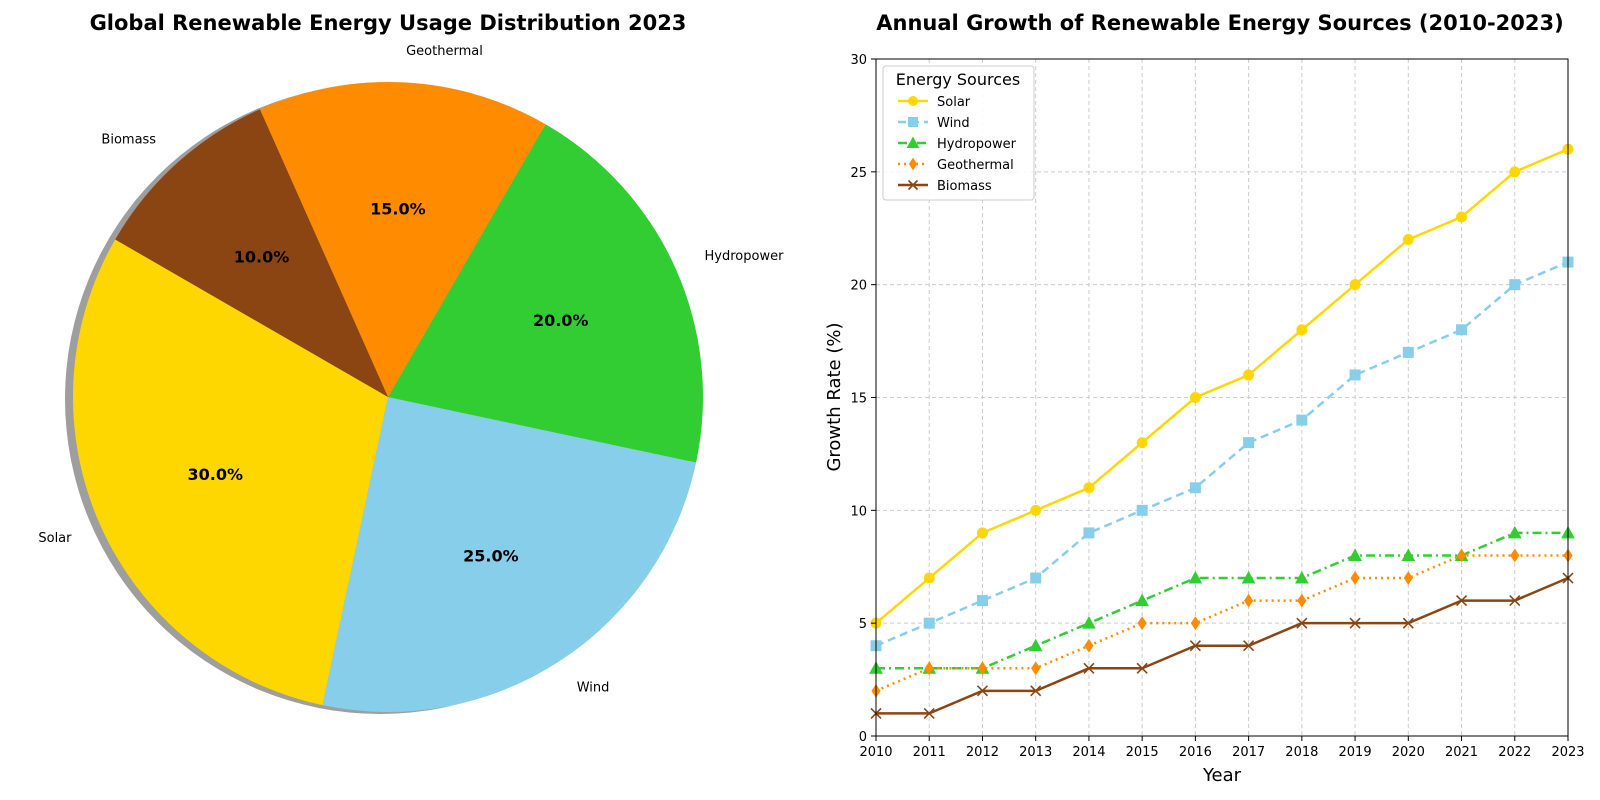 Image resolution: width=1600 pixels, height=800 pixels. What do you see at coordinates (1089, 533) in the screenshot?
I see `data-point-wind-2014` at bounding box center [1089, 533].